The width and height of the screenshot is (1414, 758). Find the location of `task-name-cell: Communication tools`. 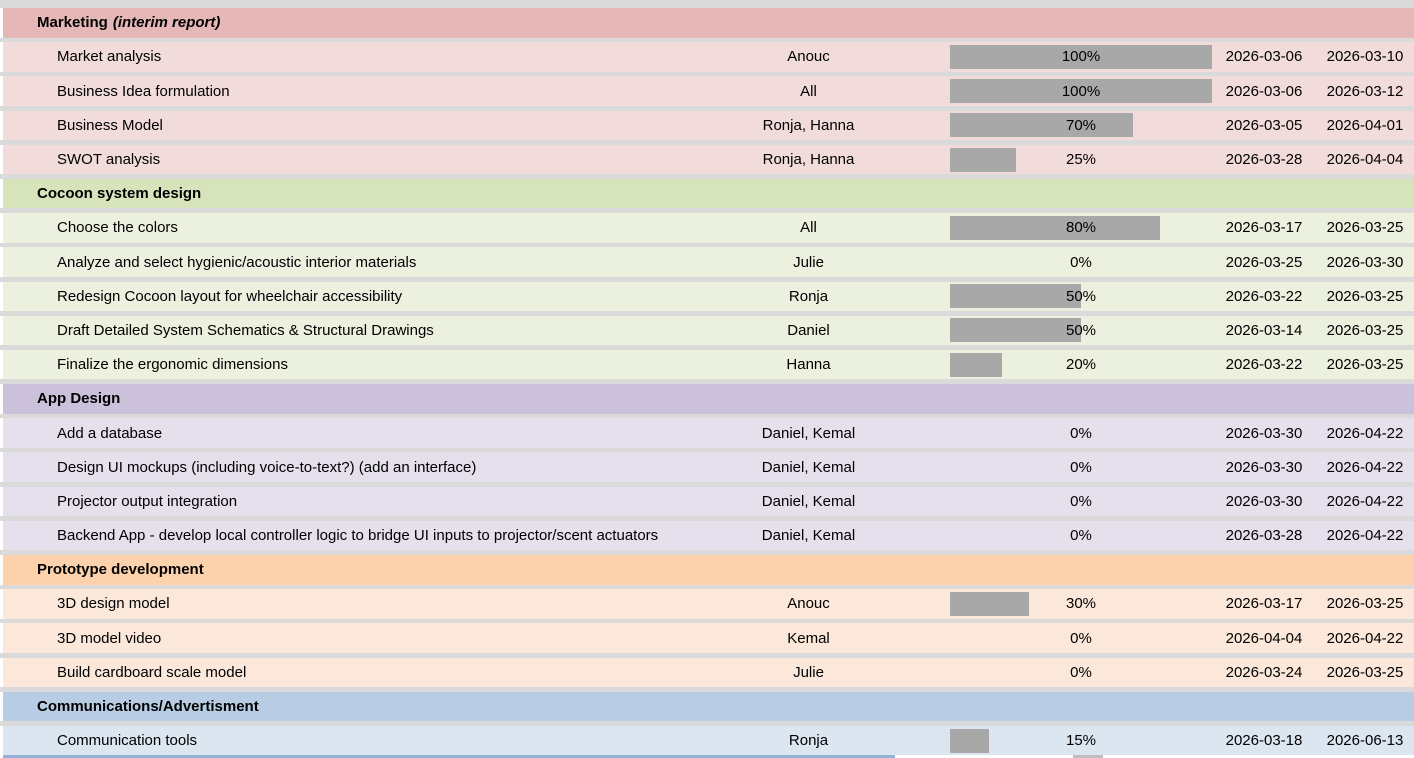

task-name-cell: Communication tools is located at coordinates (127, 741).